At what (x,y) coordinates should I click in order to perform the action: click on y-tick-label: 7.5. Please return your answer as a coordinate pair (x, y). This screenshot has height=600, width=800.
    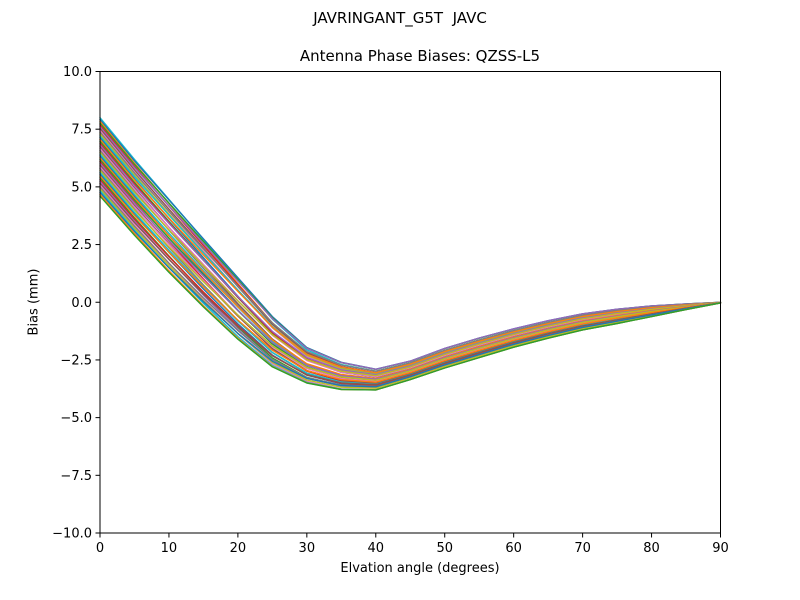
    Looking at the image, I should click on (81, 130).